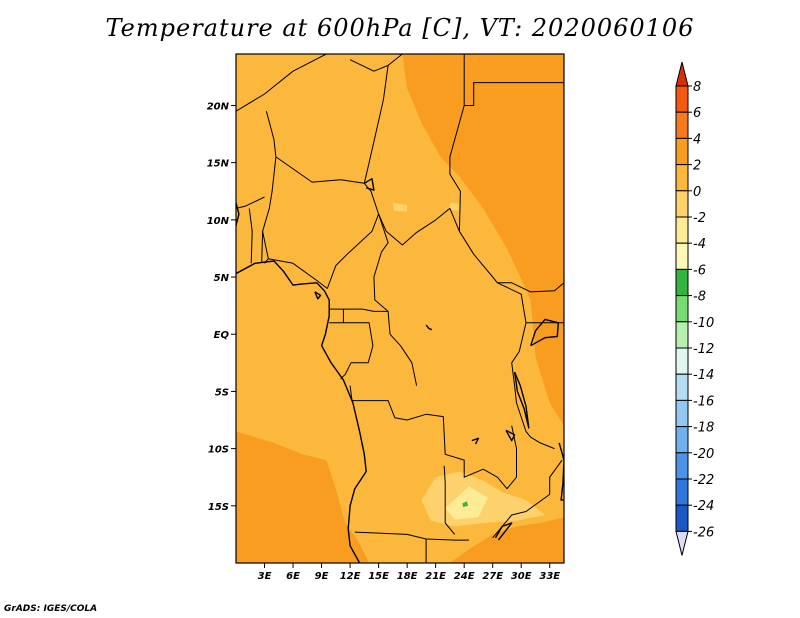  Describe the element at coordinates (265, 576) in the screenshot. I see `lon-tick-label: 3E` at that location.